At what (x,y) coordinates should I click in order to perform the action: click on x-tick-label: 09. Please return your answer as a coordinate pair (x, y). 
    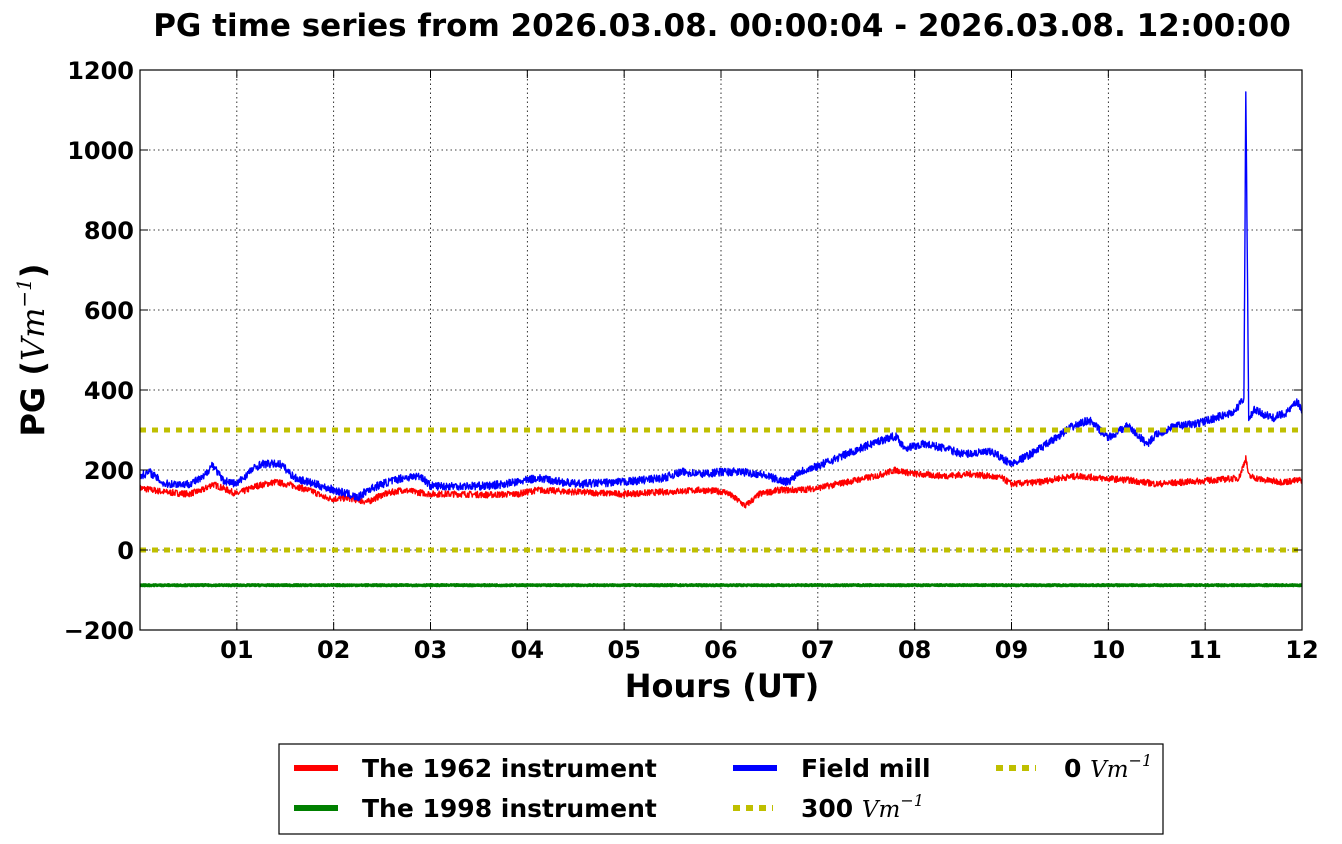
    Looking at the image, I should click on (1011, 650).